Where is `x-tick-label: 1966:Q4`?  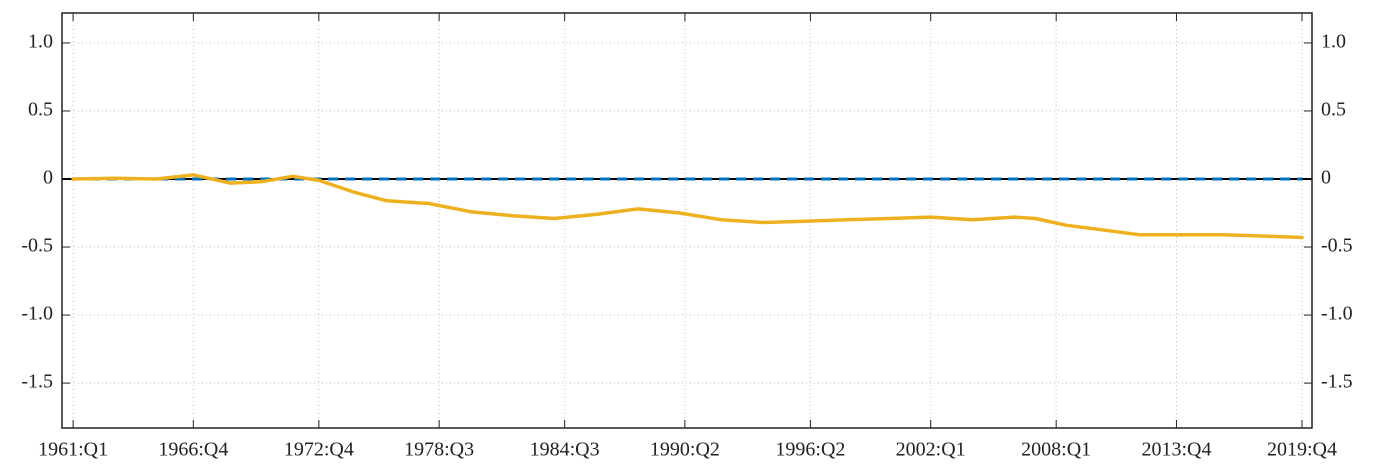 x-tick-label: 1966:Q4 is located at coordinates (193, 450).